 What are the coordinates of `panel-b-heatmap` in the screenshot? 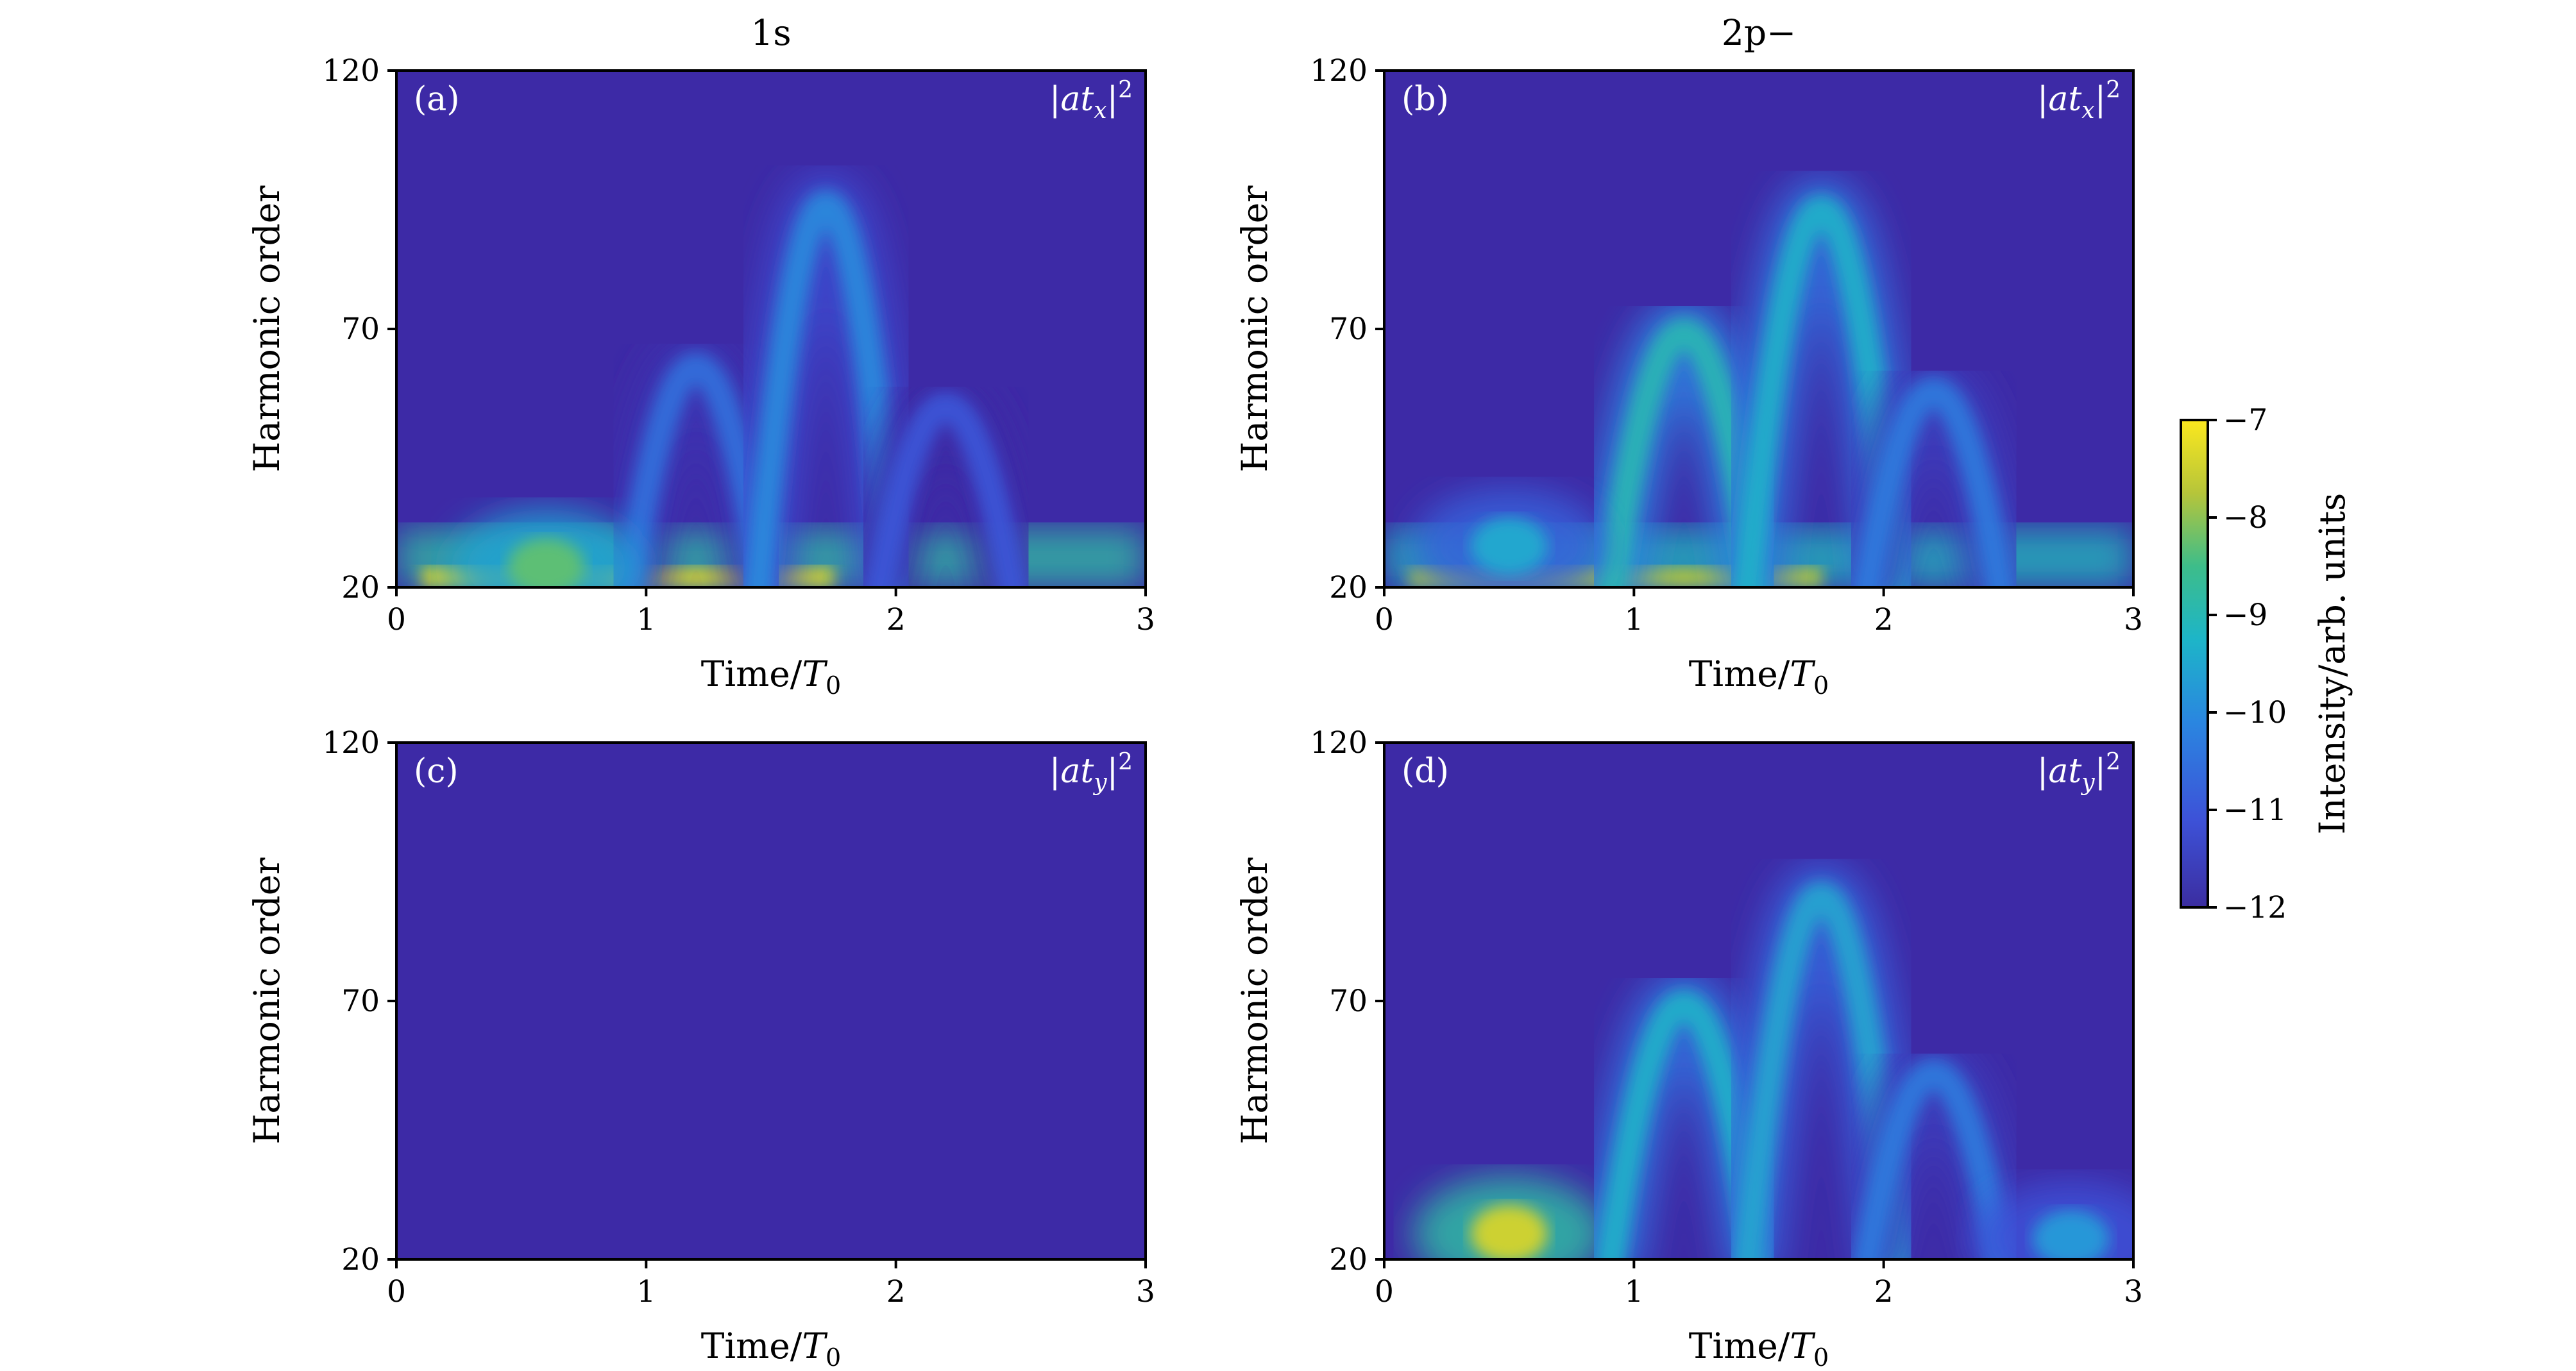 It's located at (1758, 381).